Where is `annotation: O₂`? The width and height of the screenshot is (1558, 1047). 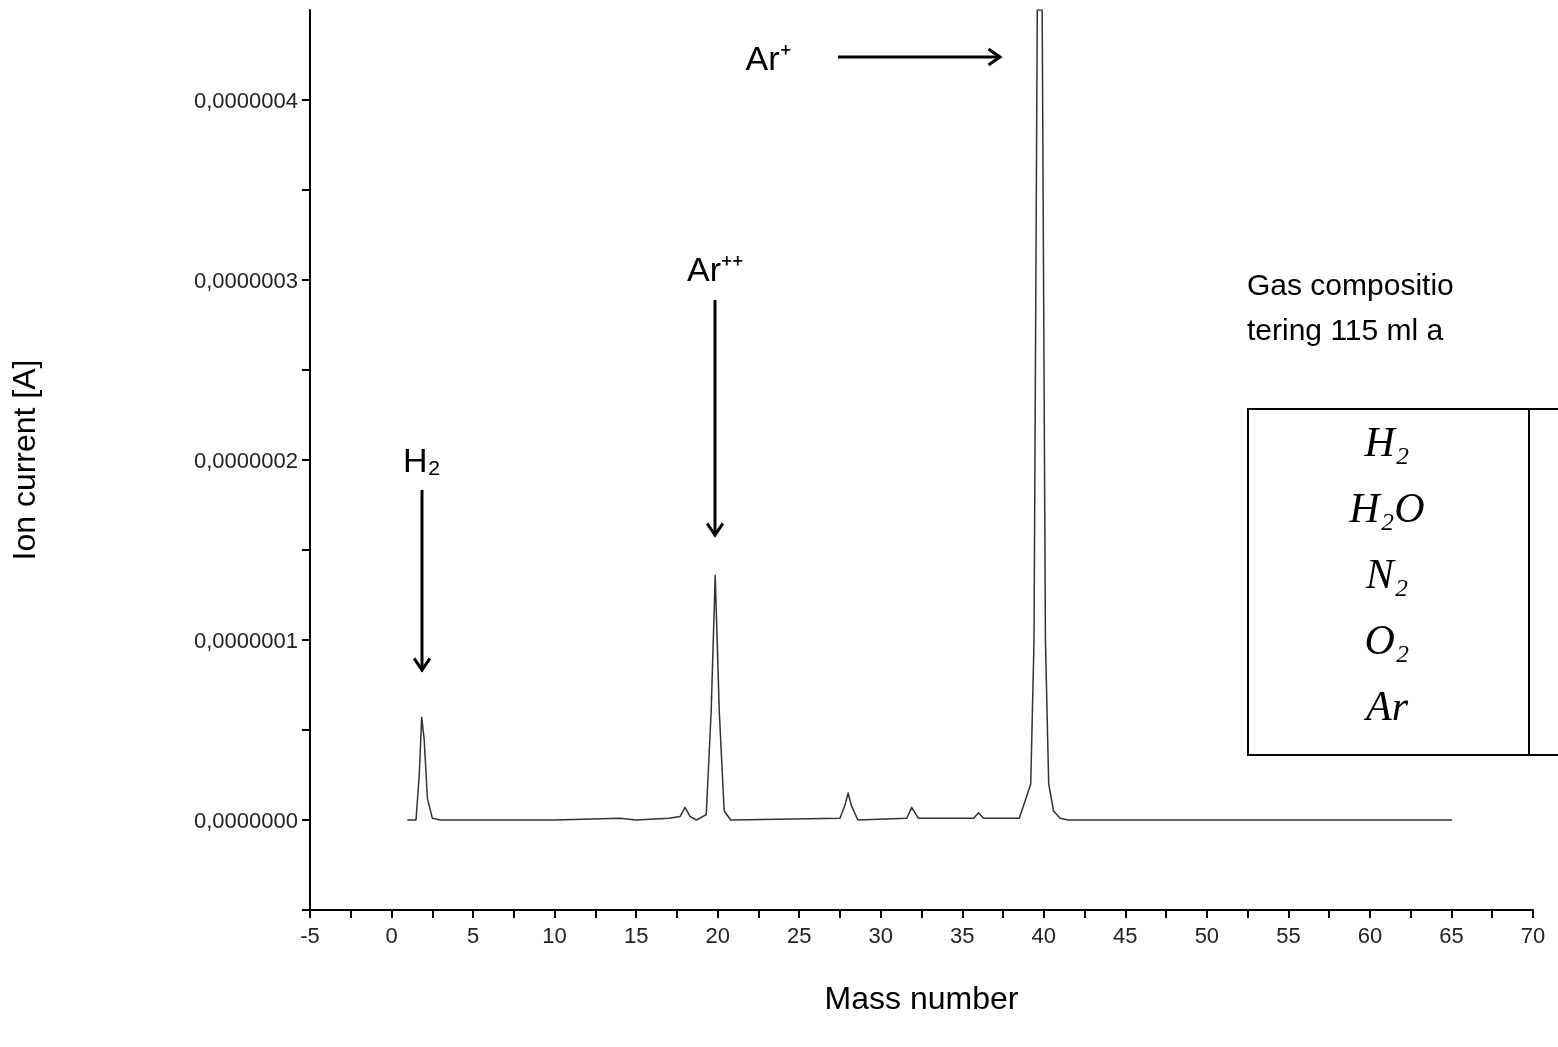
annotation: O₂ is located at coordinates (1387, 640).